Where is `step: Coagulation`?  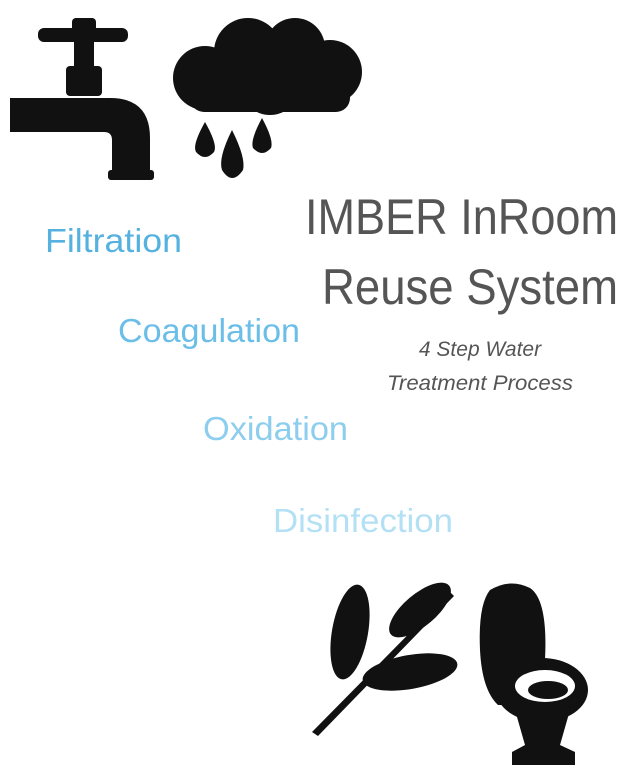
step: Coagulation is located at coordinates (209, 330).